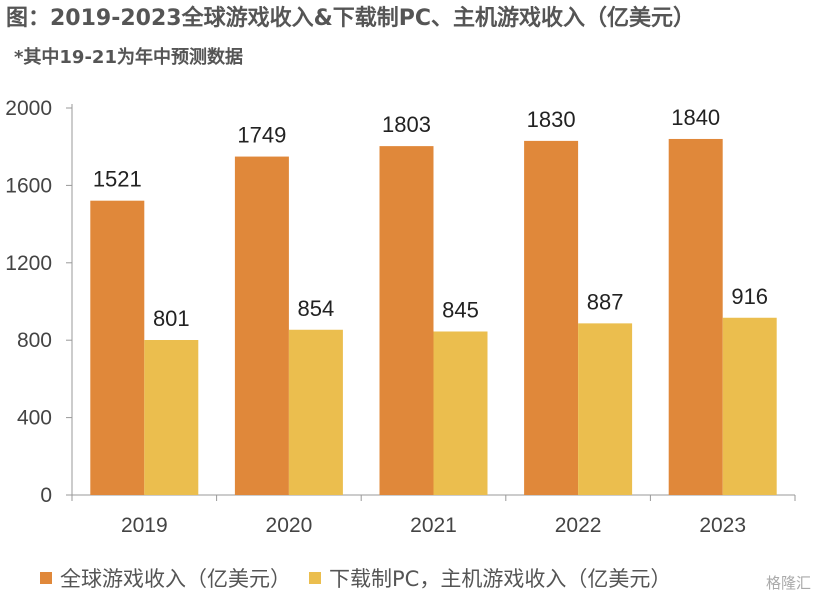  I want to click on legend-swatch-pc-console, so click(315, 578).